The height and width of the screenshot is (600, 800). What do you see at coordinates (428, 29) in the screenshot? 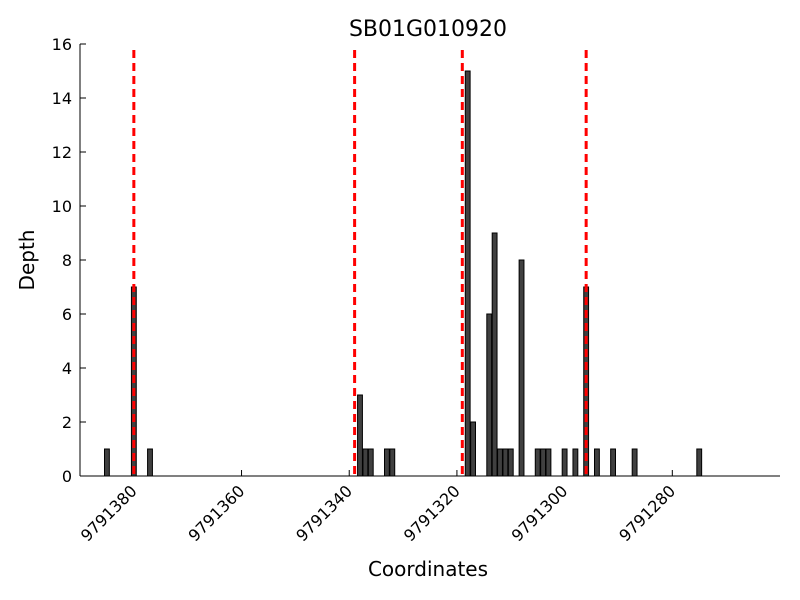
I see `chart-title: SB01G010920` at bounding box center [428, 29].